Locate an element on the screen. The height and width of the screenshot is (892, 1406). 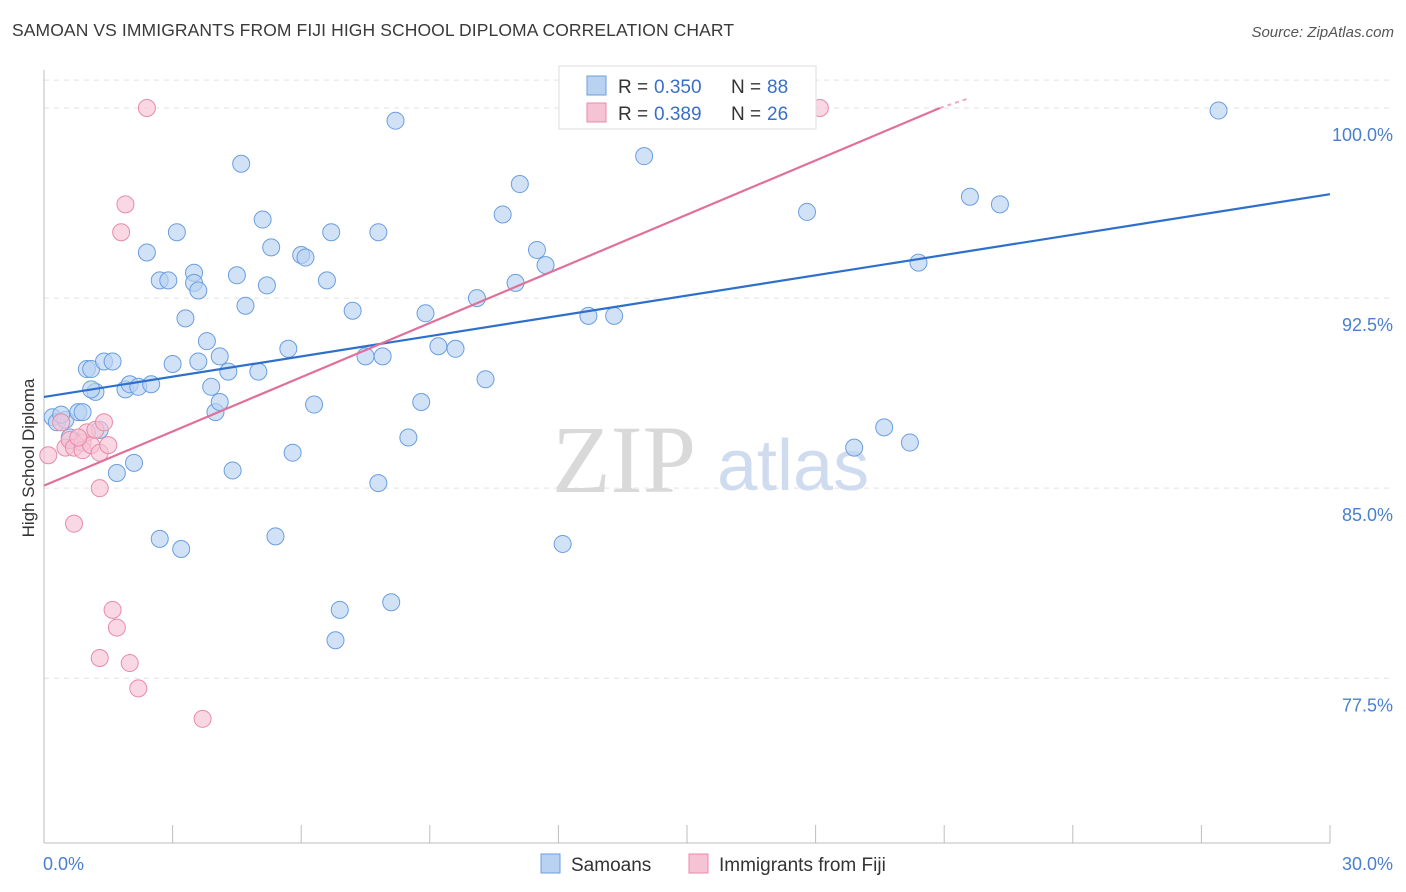
y-axis-label: High School Diploma is located at coordinates (28, 457).